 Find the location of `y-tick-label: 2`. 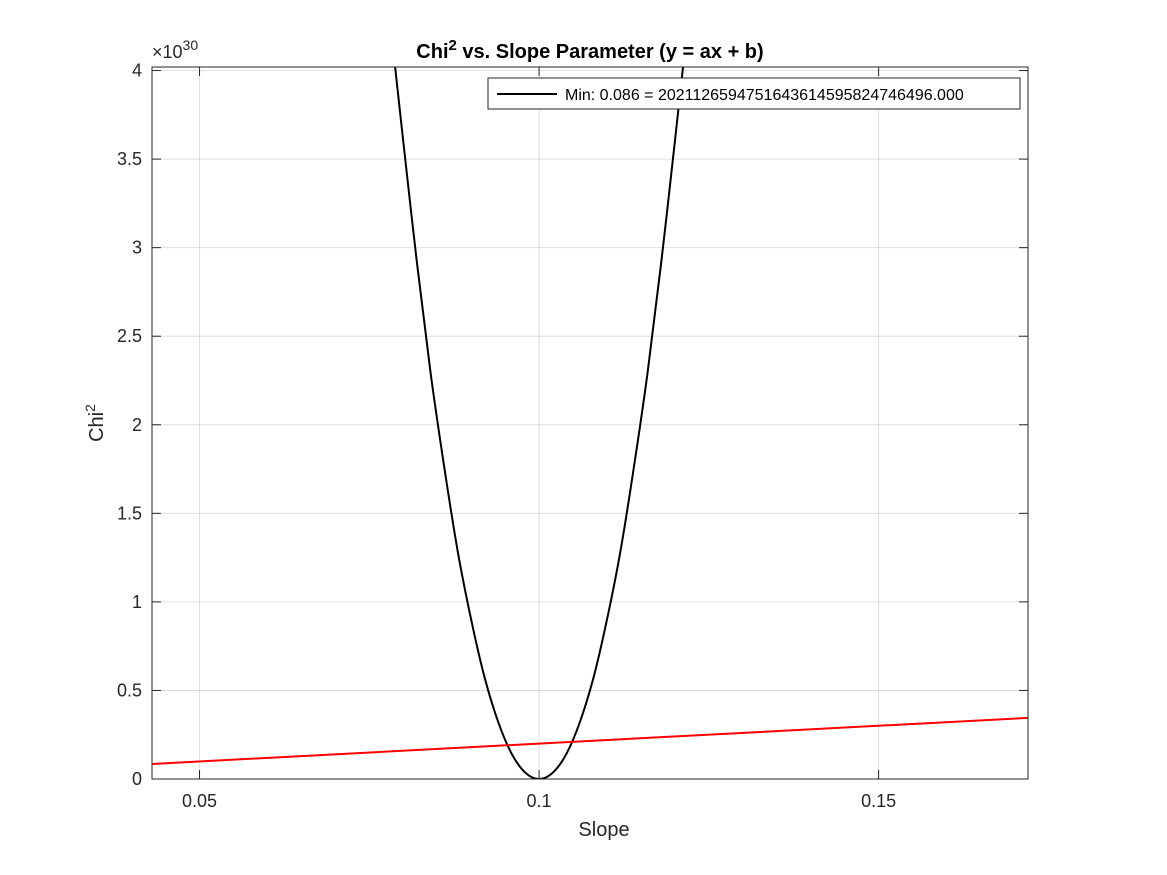

y-tick-label: 2 is located at coordinates (137, 425).